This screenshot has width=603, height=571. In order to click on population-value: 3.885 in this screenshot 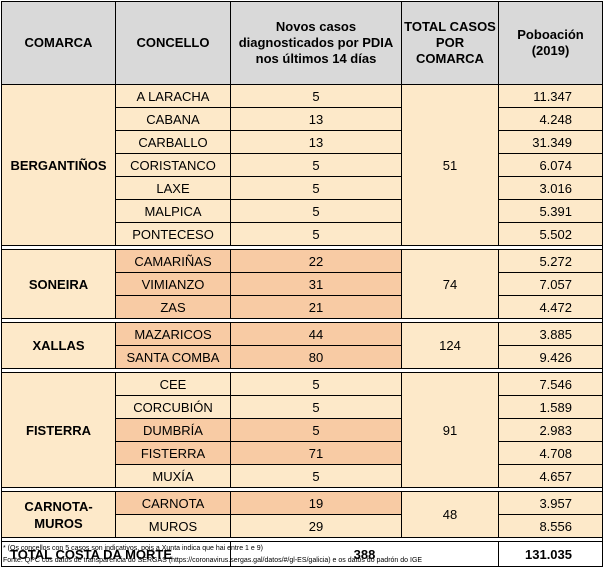, I will do `click(550, 334)`.